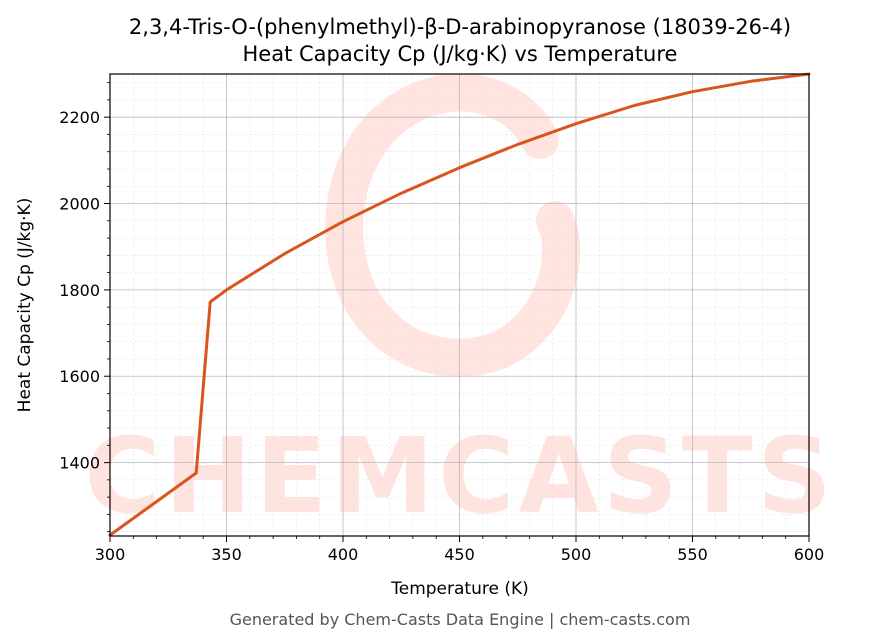  I want to click on x-tick-label: 350, so click(226, 554).